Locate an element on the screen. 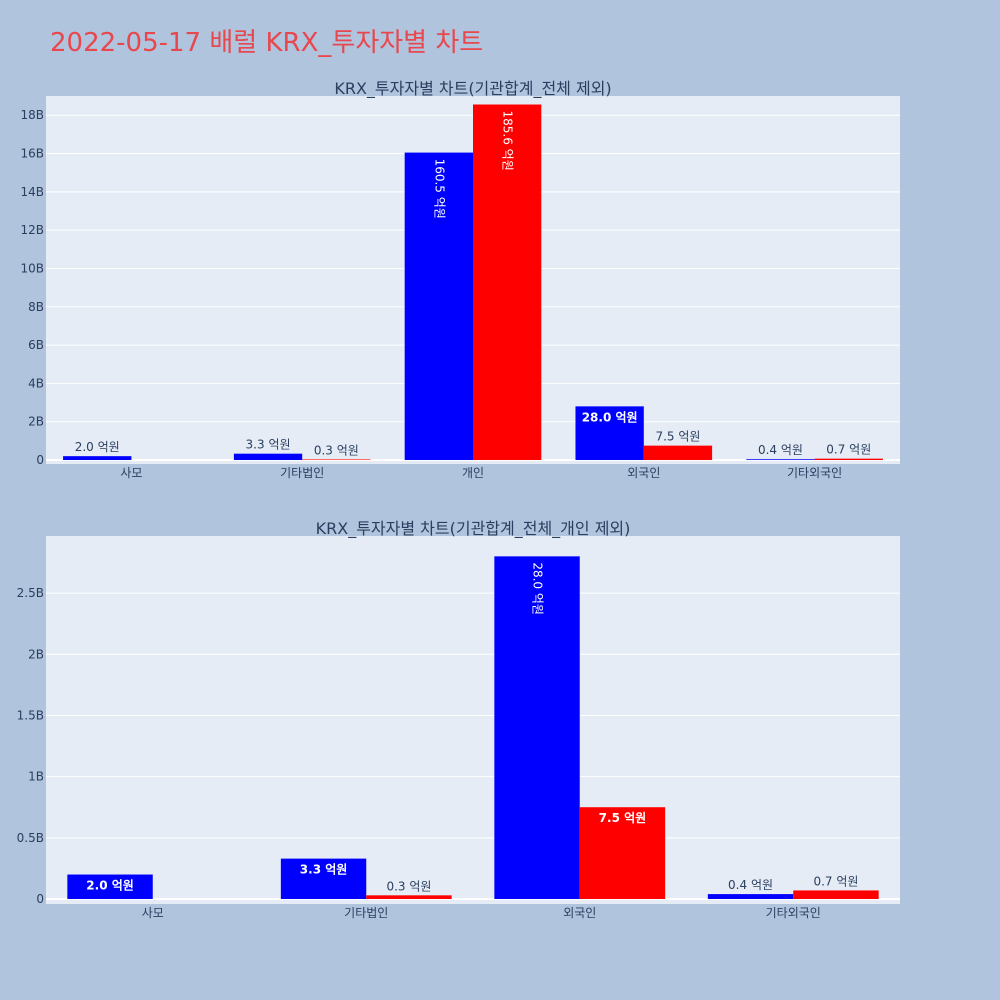  data-label: 160.5 억원 is located at coordinates (439, 189).